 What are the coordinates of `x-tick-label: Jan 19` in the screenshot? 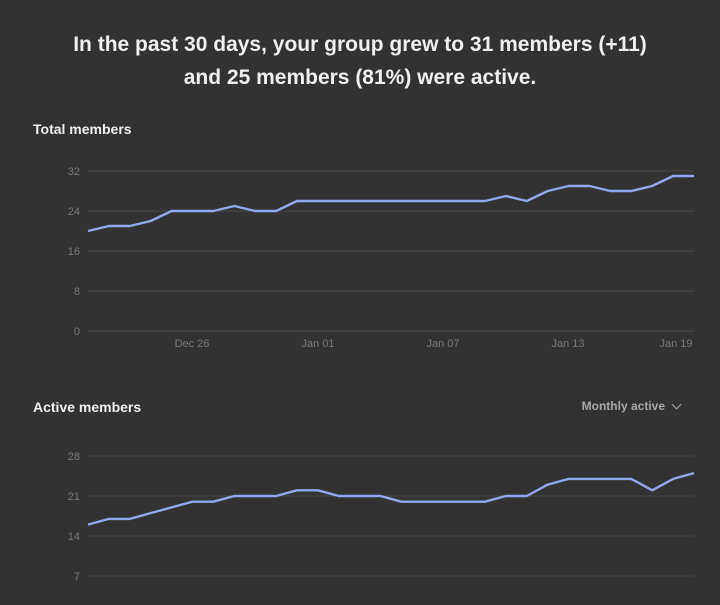 It's located at (675, 344).